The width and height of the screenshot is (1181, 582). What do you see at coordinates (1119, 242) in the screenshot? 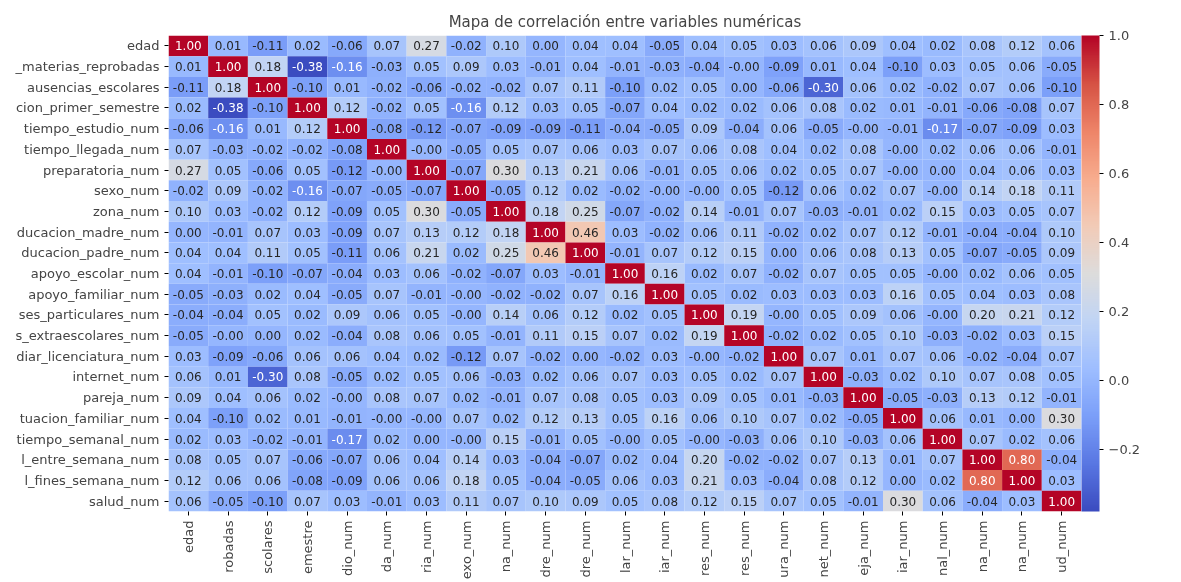
I see `color-bar-label: 0.4` at bounding box center [1119, 242].